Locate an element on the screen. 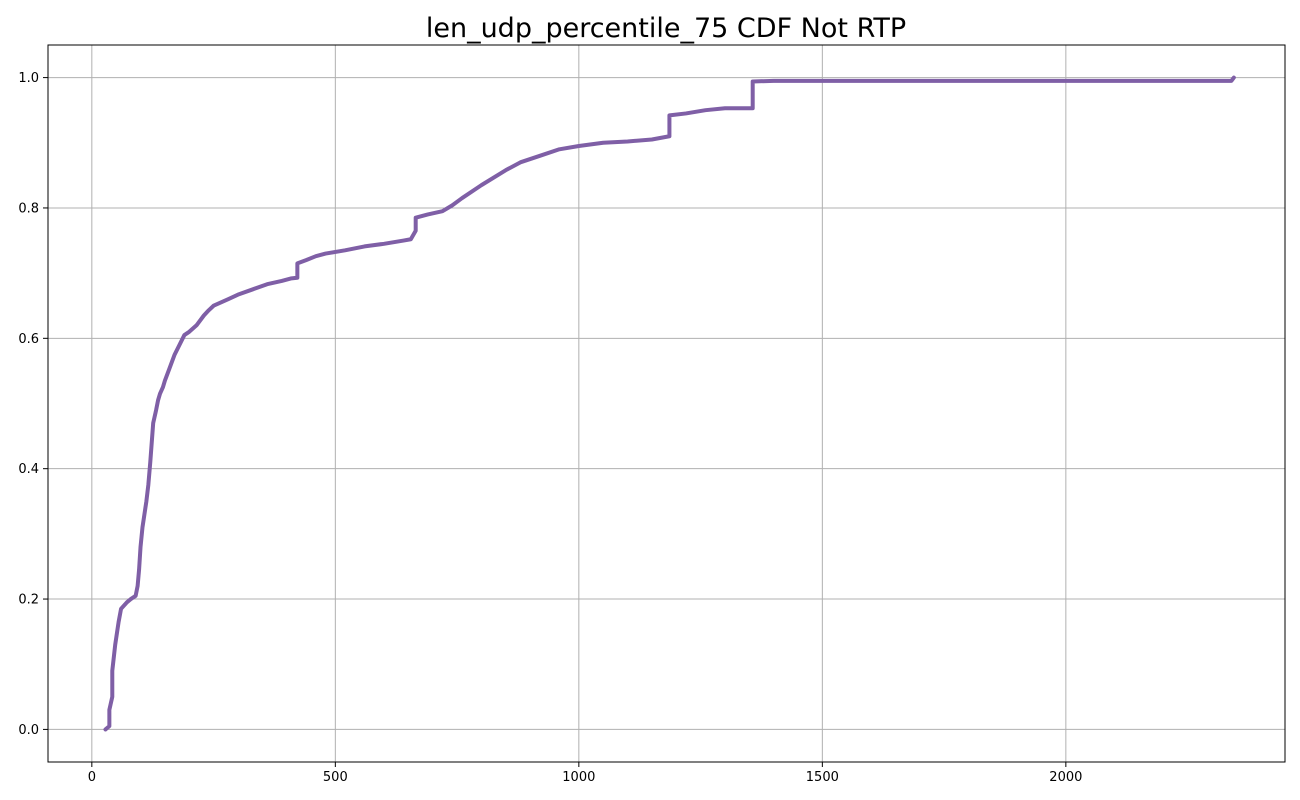 This screenshot has height=800, width=1300. y-tick-label: 1.0 is located at coordinates (28, 78).